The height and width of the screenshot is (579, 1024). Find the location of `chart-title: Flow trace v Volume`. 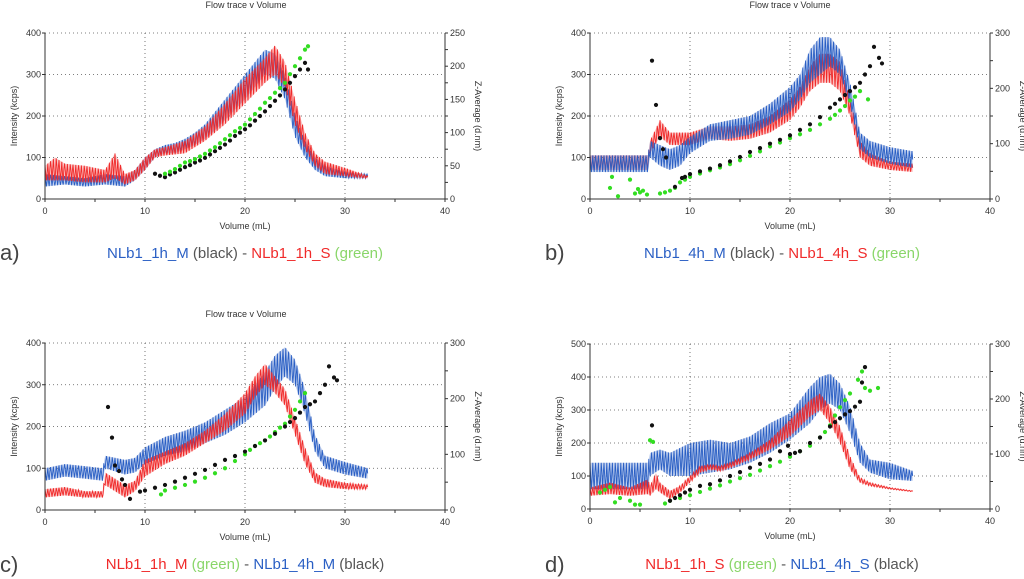

chart-title: Flow trace v Volume is located at coordinates (246, 314).